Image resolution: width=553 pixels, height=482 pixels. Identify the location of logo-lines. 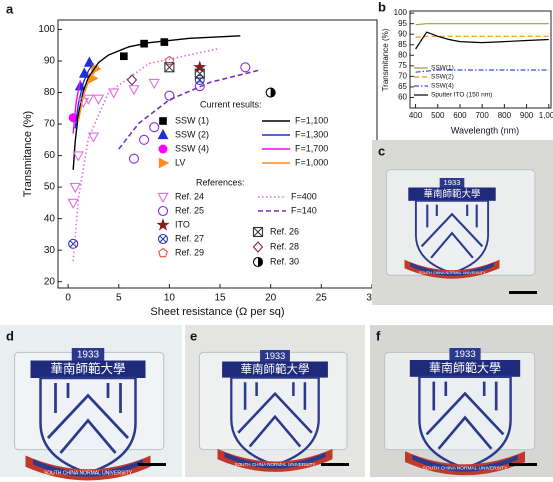
(452, 231).